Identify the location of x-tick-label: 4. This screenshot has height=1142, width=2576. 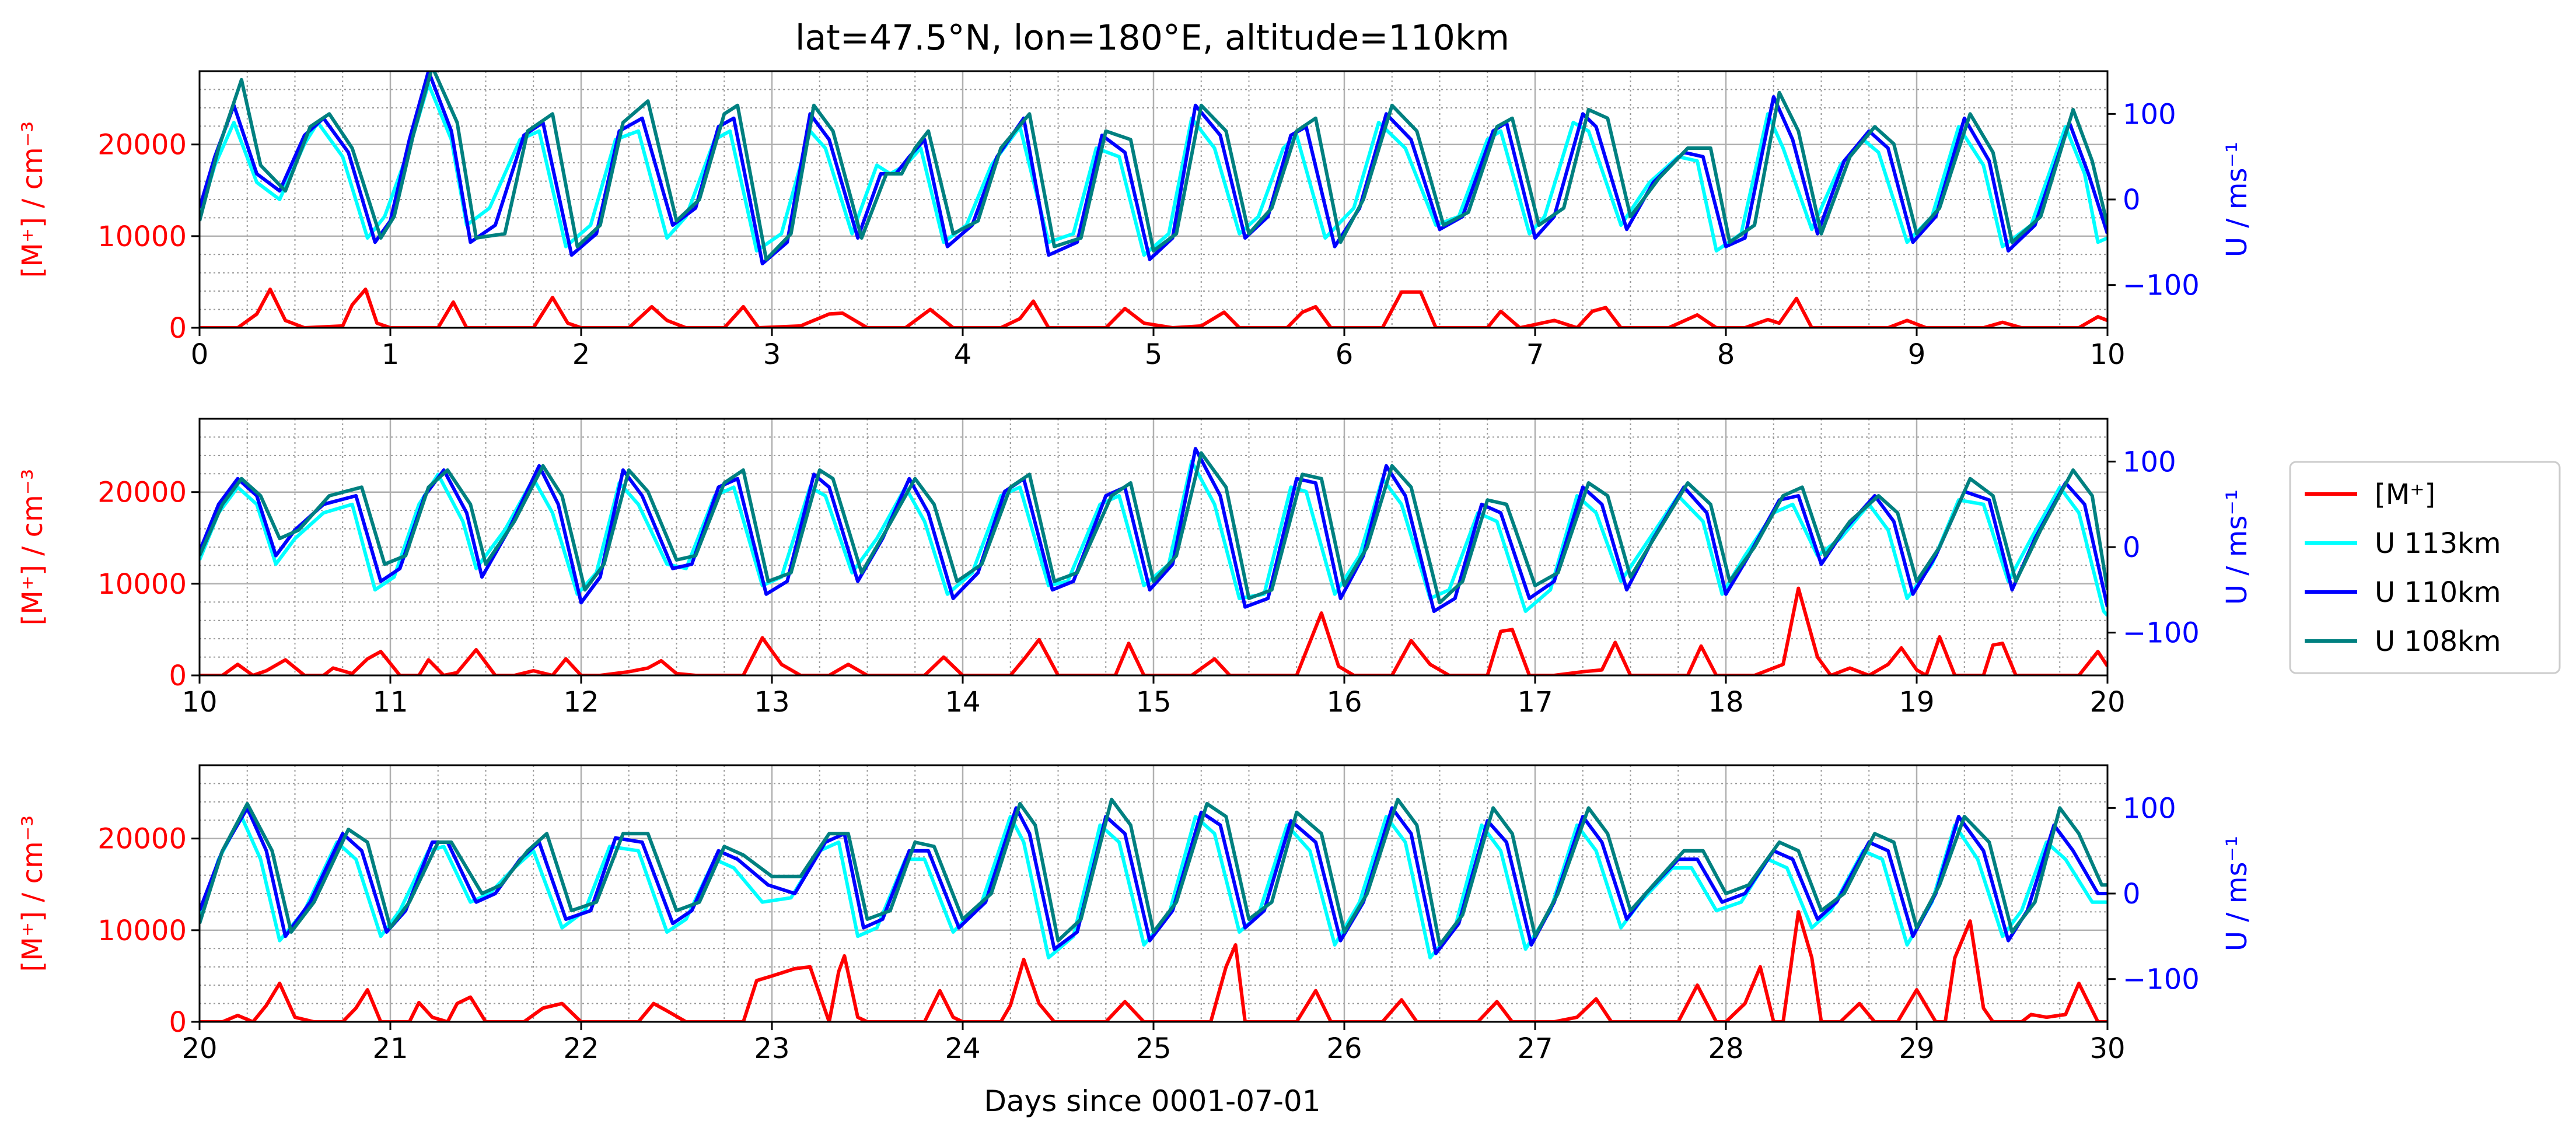
(963, 354).